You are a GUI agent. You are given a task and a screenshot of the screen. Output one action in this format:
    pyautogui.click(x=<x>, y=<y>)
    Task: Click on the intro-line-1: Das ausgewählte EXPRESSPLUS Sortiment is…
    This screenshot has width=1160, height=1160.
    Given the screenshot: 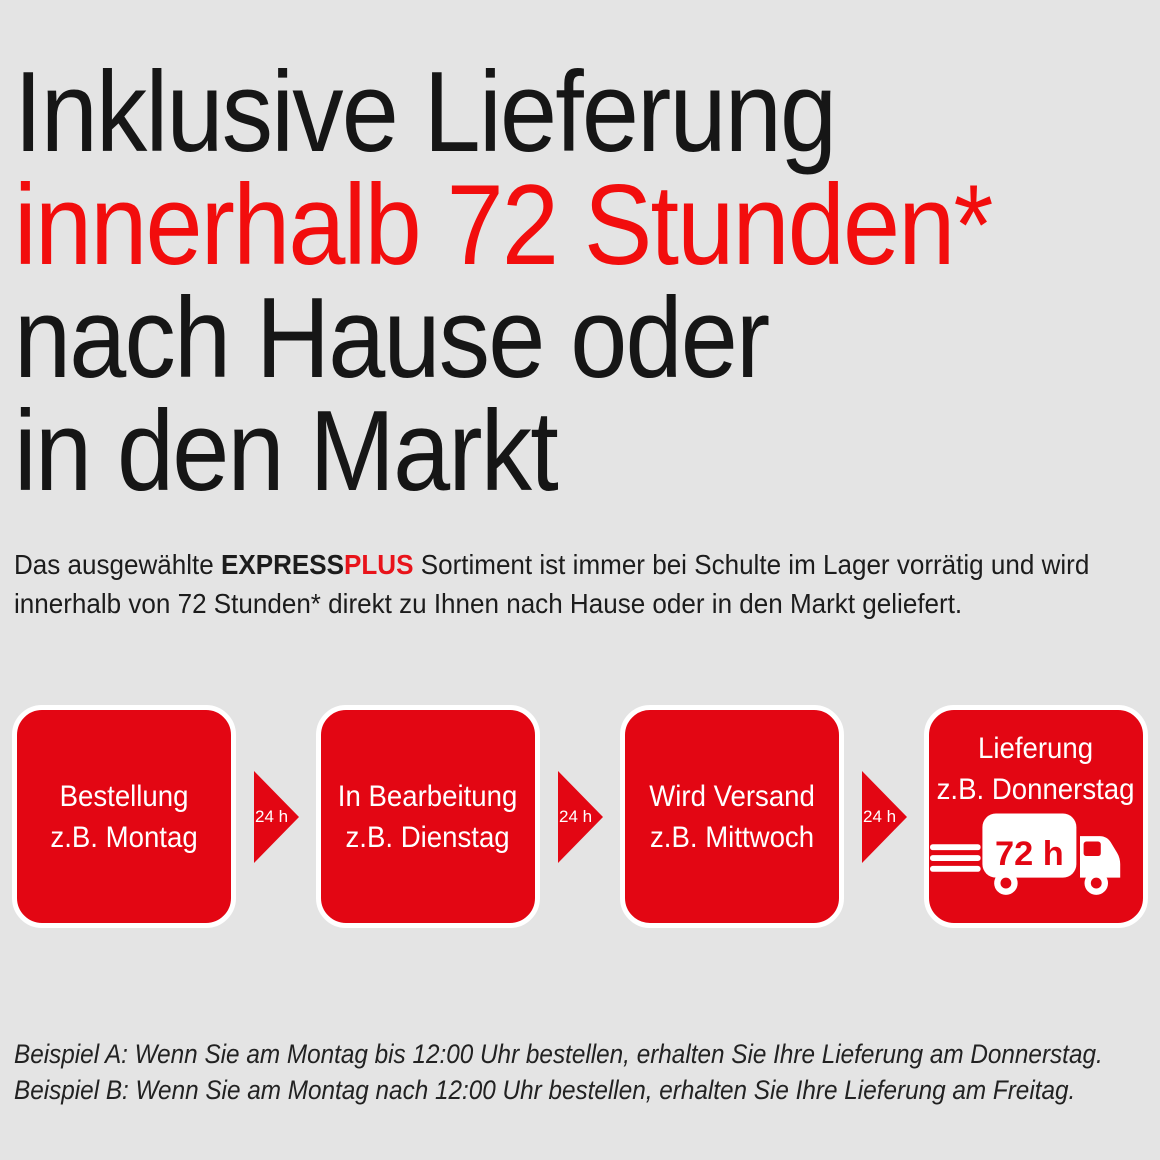 What is the action you would take?
    pyautogui.click(x=551, y=564)
    